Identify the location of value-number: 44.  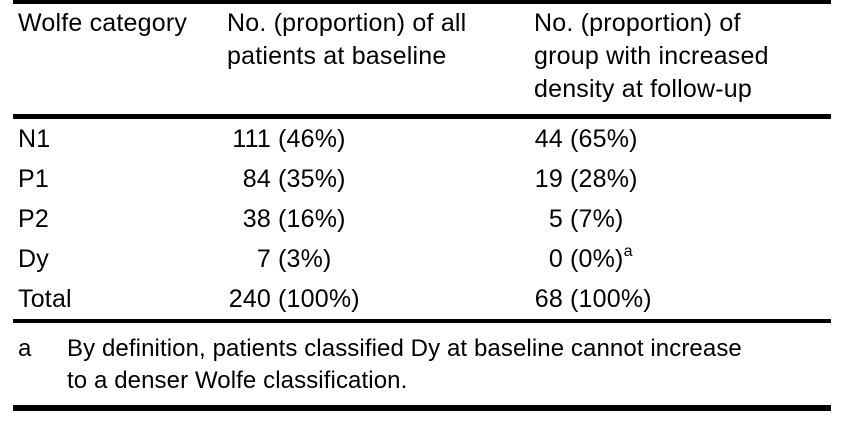
(548, 139).